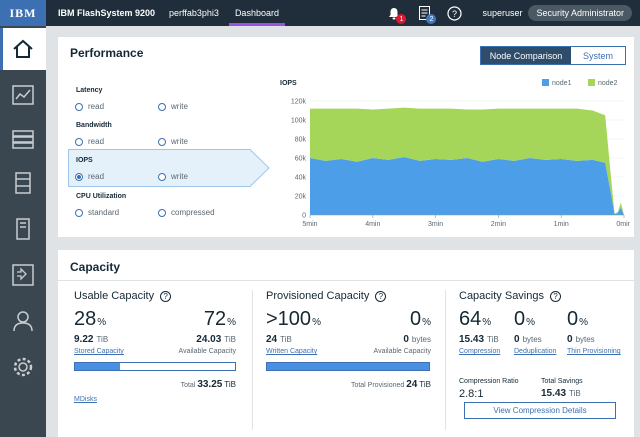  I want to click on hosts-icon, so click(23, 229).